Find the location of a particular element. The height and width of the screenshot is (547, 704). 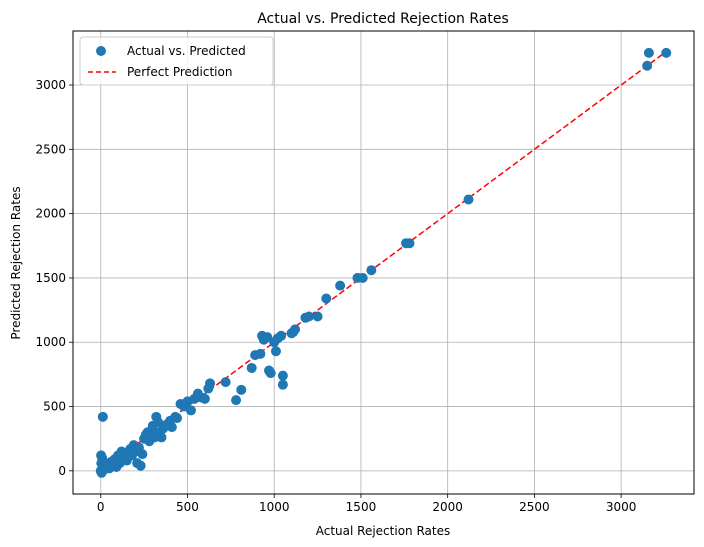

legend: Actual vs. Predicted Perfect Prediction is located at coordinates (176, 61).